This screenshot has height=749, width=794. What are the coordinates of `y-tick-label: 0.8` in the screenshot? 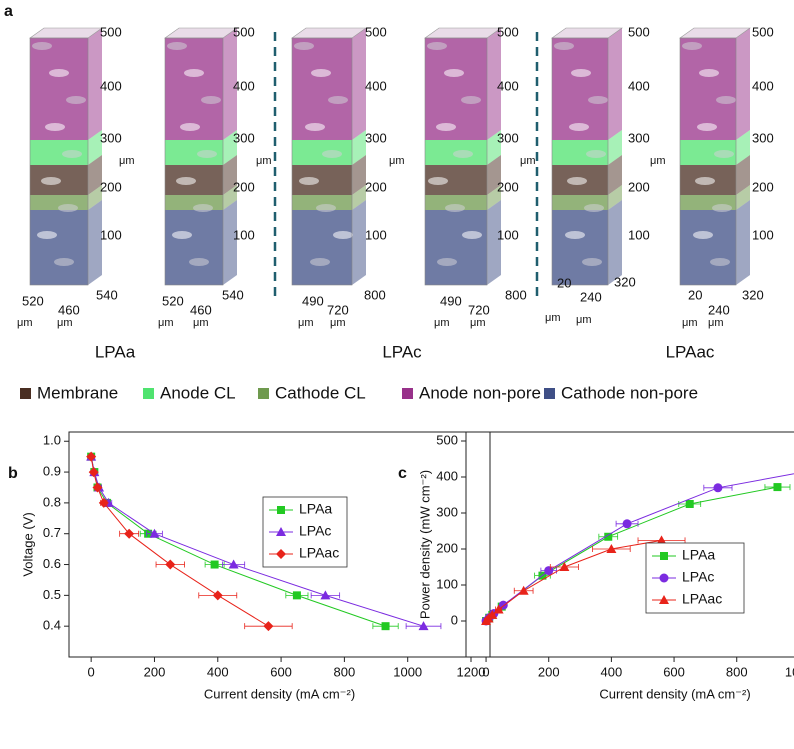 It's located at (52, 501).